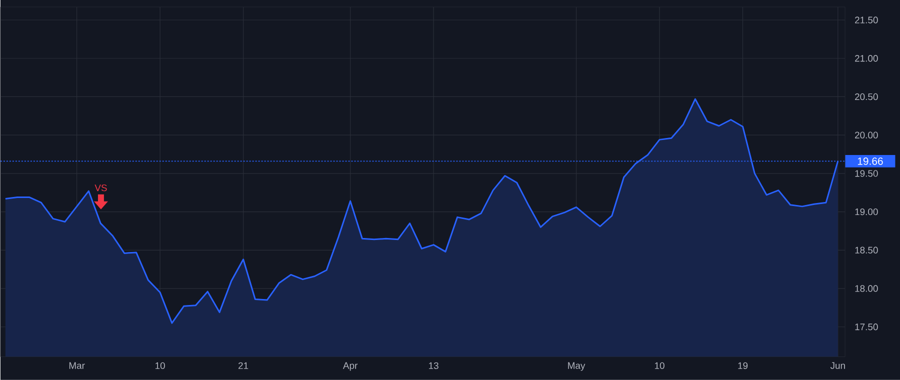 The height and width of the screenshot is (380, 900). What do you see at coordinates (866, 327) in the screenshot?
I see `y-tick-label: 17.50` at bounding box center [866, 327].